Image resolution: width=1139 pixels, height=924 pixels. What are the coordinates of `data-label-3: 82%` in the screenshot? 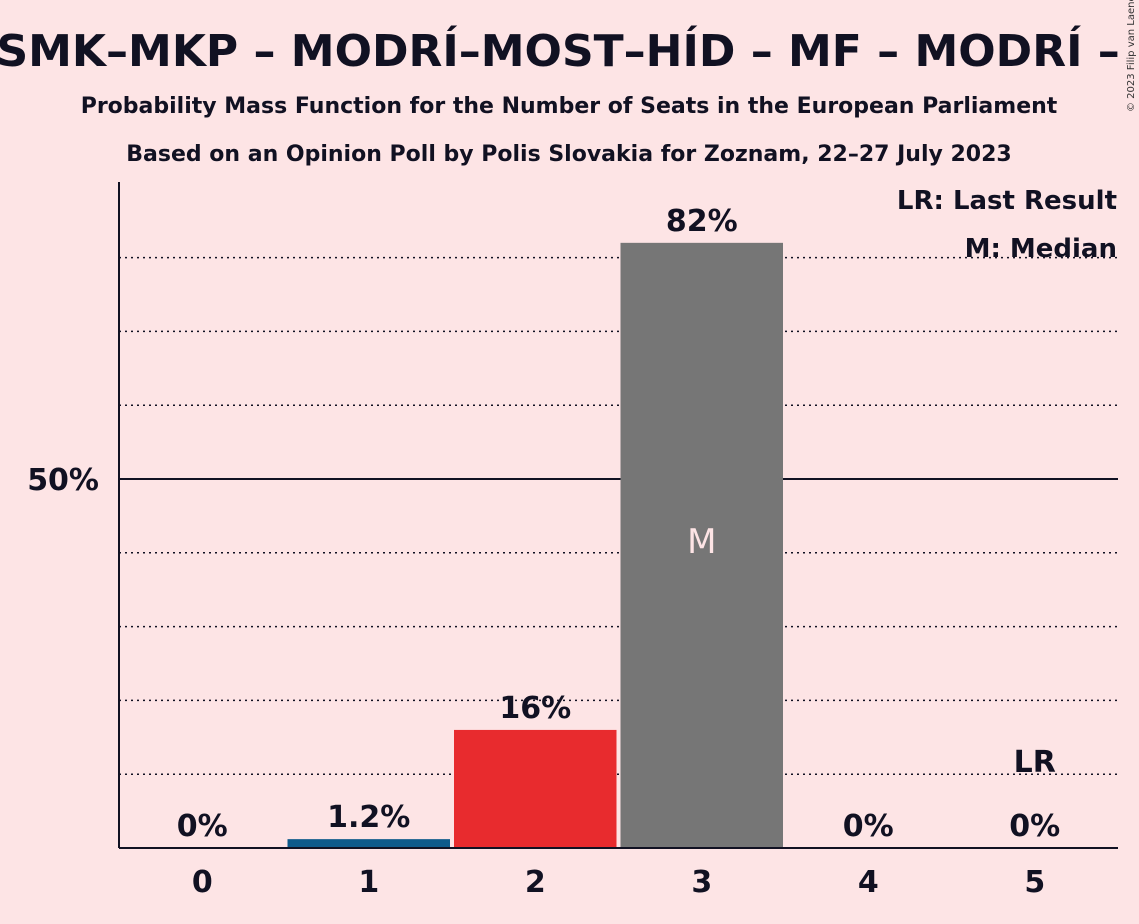 It's located at (702, 221).